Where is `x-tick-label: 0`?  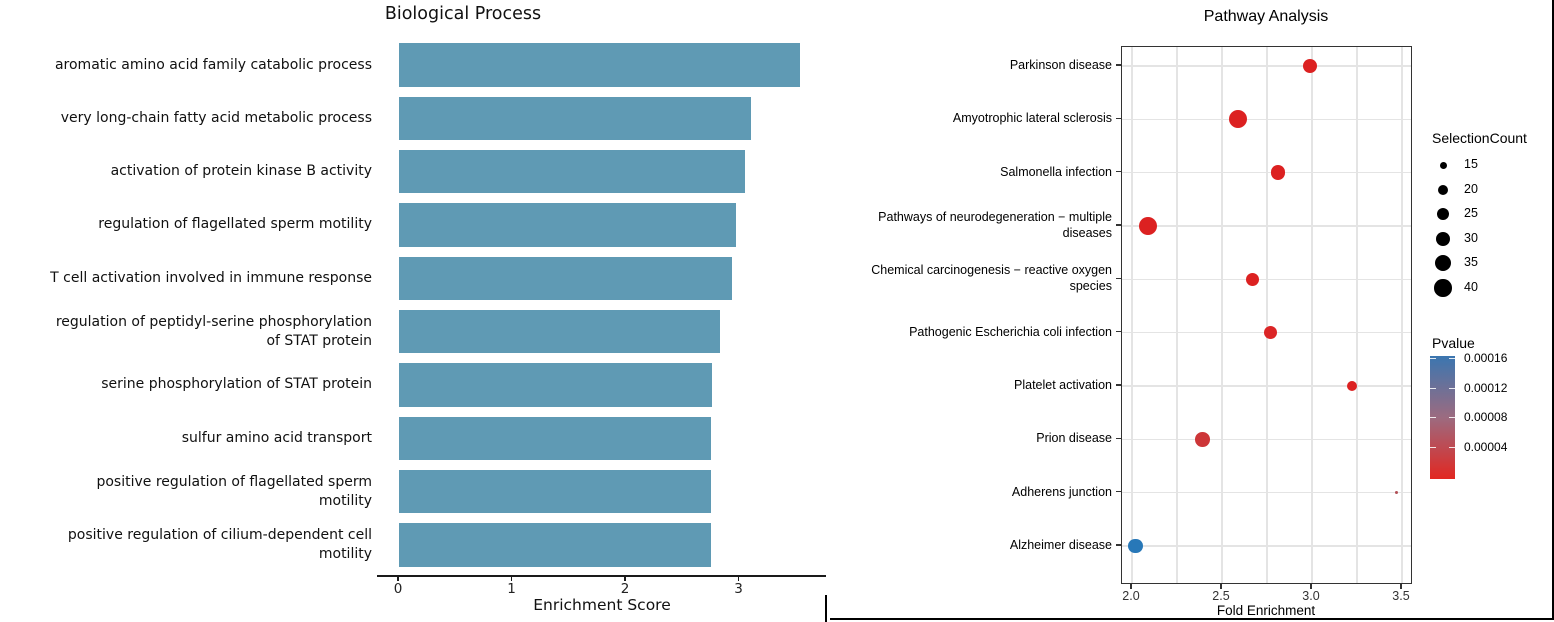 x-tick-label: 0 is located at coordinates (398, 589).